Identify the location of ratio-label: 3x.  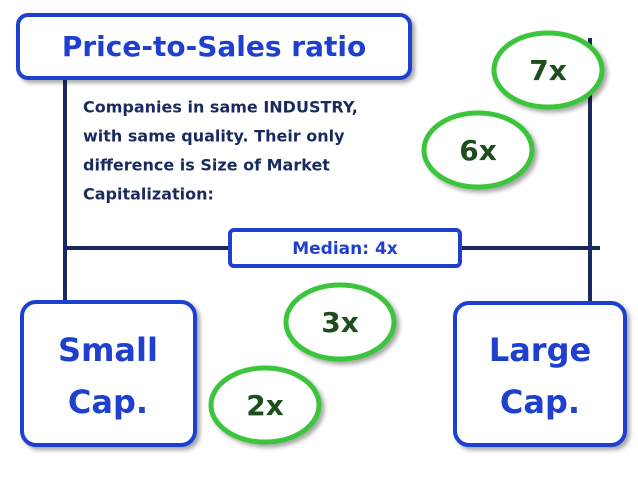
(340, 322).